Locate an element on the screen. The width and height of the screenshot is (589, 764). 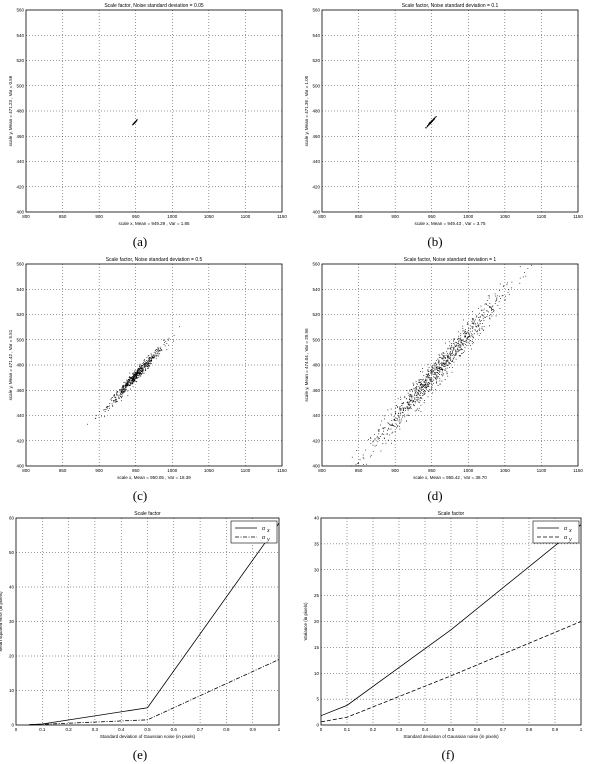
x-tick-label: 0 is located at coordinates (321, 729).